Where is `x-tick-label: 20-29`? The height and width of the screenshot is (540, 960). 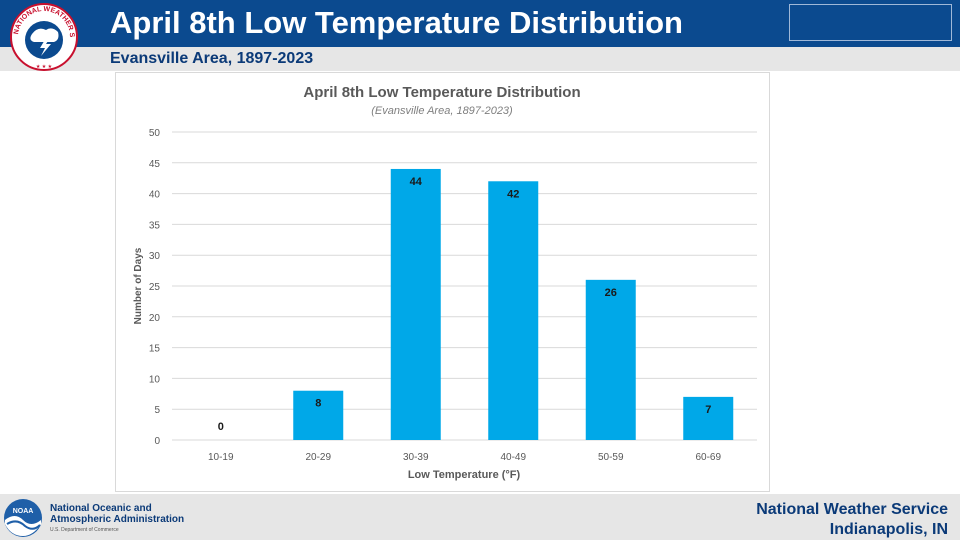 x-tick-label: 20-29 is located at coordinates (318, 457).